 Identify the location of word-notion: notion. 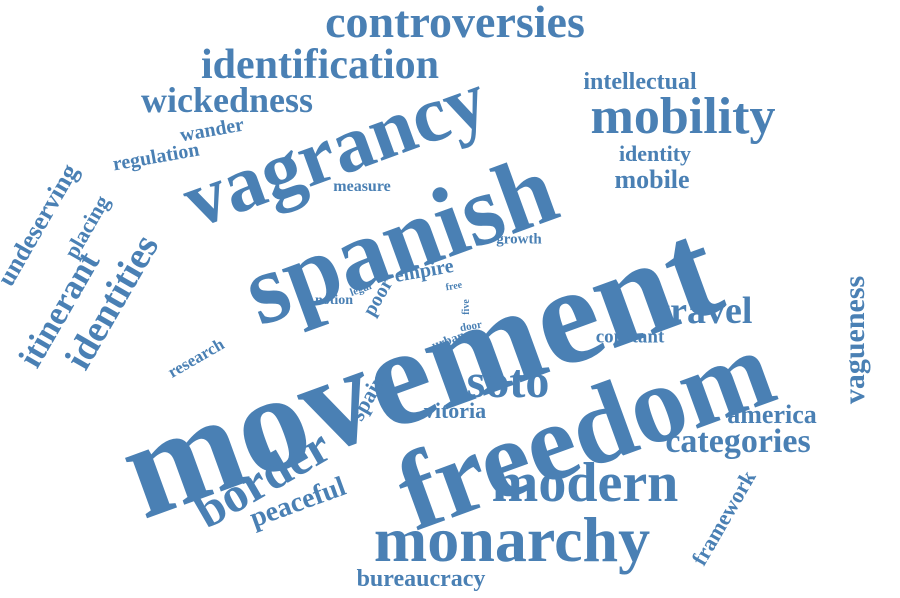
(334, 300).